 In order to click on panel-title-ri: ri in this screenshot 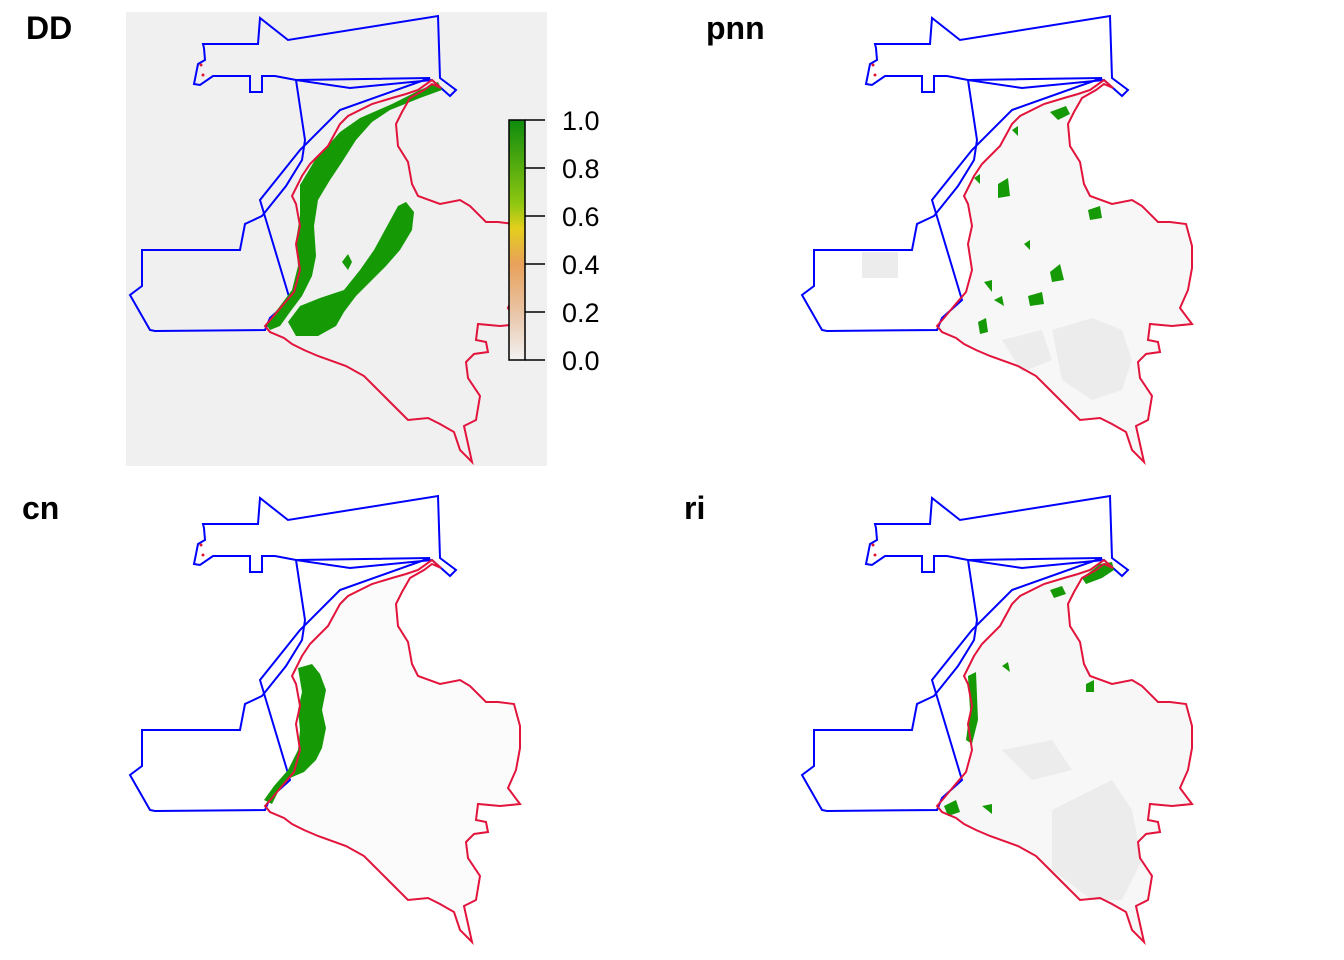, I will do `click(694, 508)`.